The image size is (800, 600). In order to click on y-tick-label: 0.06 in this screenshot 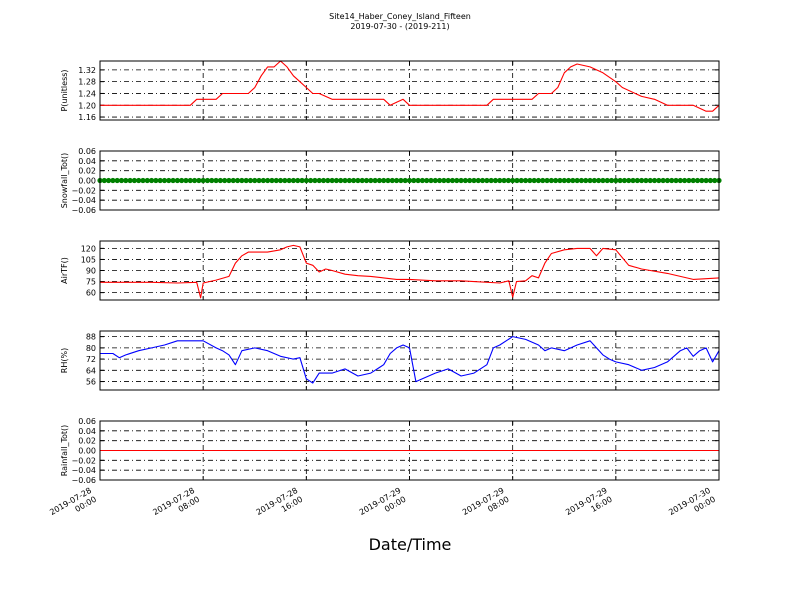, I will do `click(87, 151)`.